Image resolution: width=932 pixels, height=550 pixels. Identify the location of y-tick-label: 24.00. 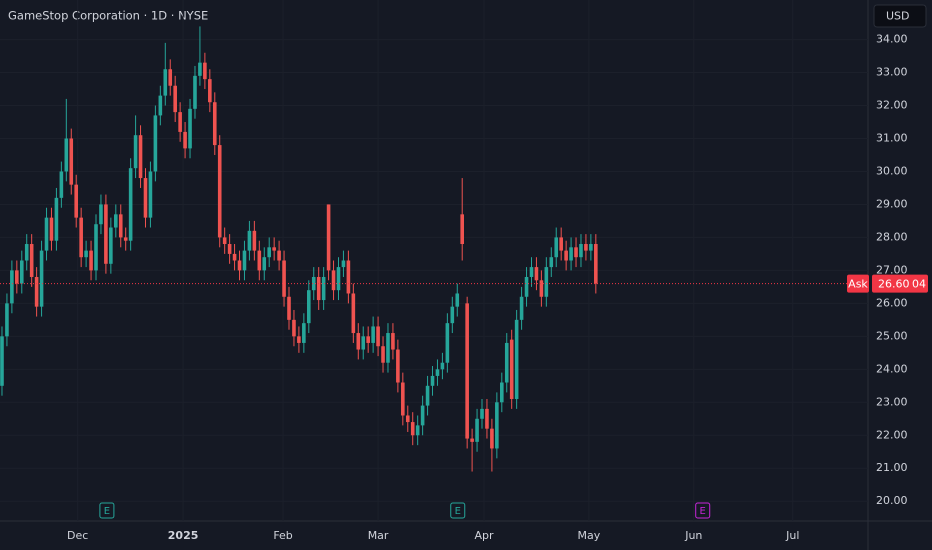
(892, 368).